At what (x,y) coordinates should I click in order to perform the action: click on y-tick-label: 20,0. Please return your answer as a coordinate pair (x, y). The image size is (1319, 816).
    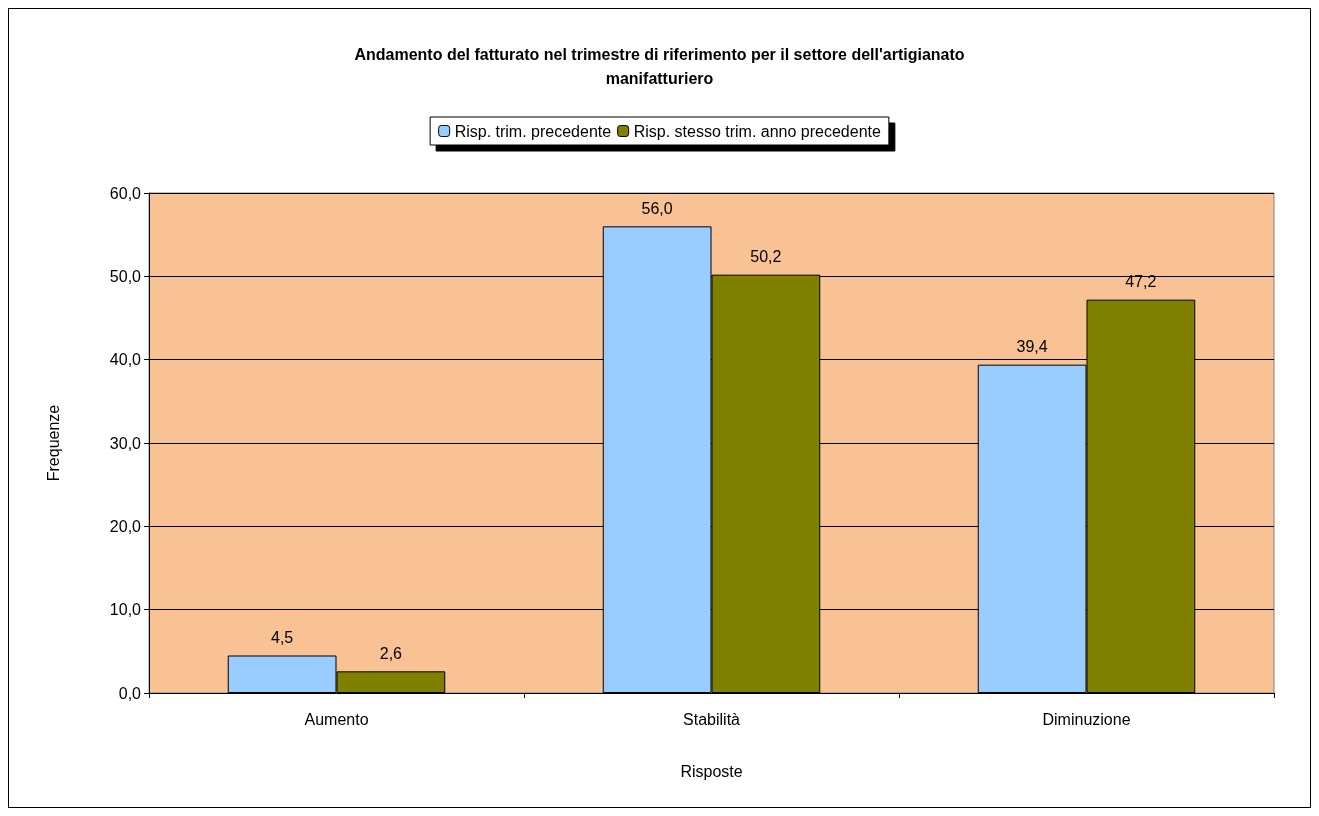
    Looking at the image, I should click on (125, 526).